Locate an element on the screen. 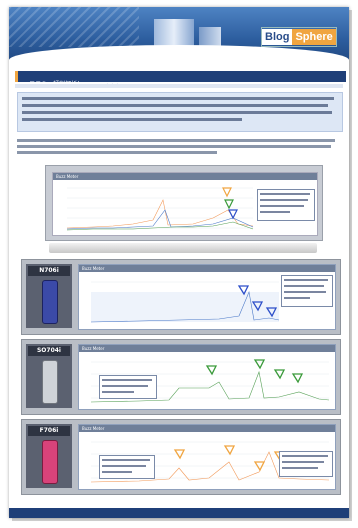 Image resolution: width=358 pixels, height=528 pixels. phone-graph-plot is located at coordinates (185, 302).